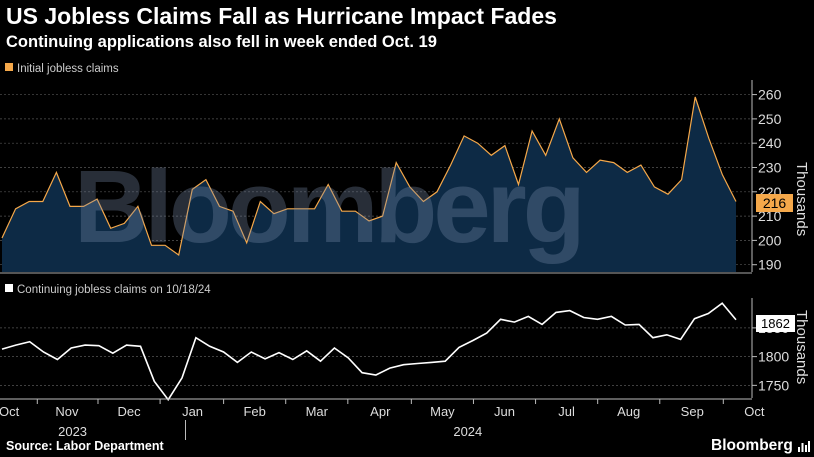 This screenshot has height=457, width=814. I want to click on source-note: Source: Labor Department, so click(85, 446).